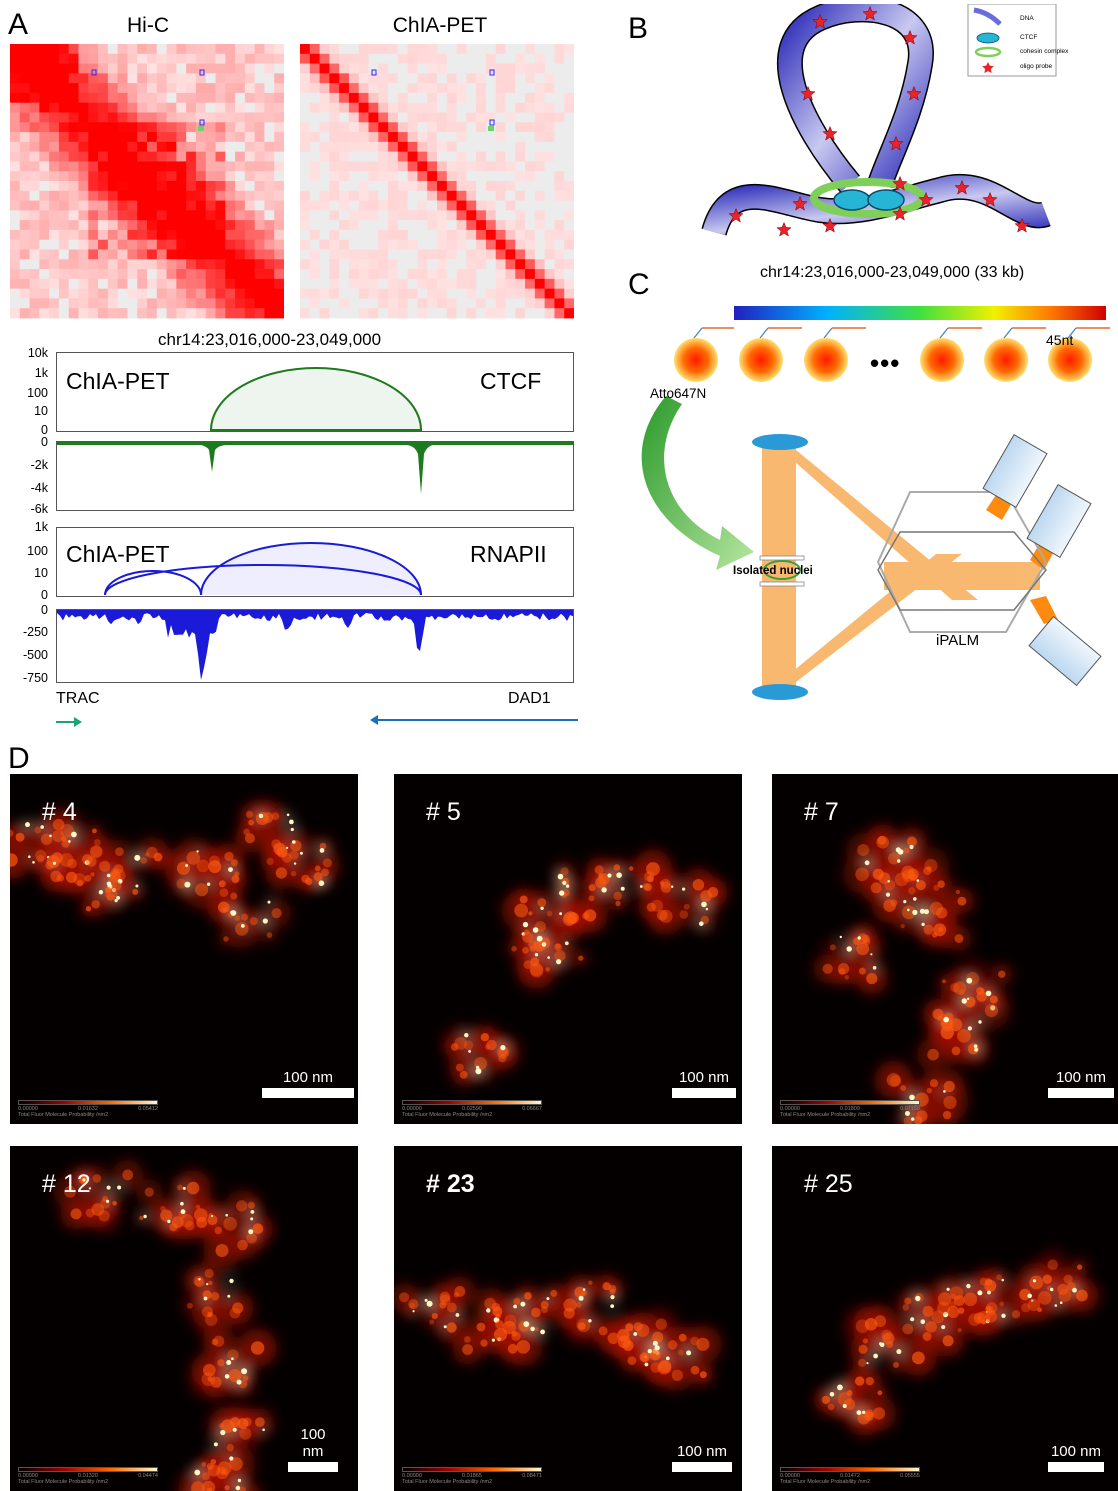 Image resolution: width=1118 pixels, height=1491 pixels. I want to click on oligo-probe-star, so click(990, 199).